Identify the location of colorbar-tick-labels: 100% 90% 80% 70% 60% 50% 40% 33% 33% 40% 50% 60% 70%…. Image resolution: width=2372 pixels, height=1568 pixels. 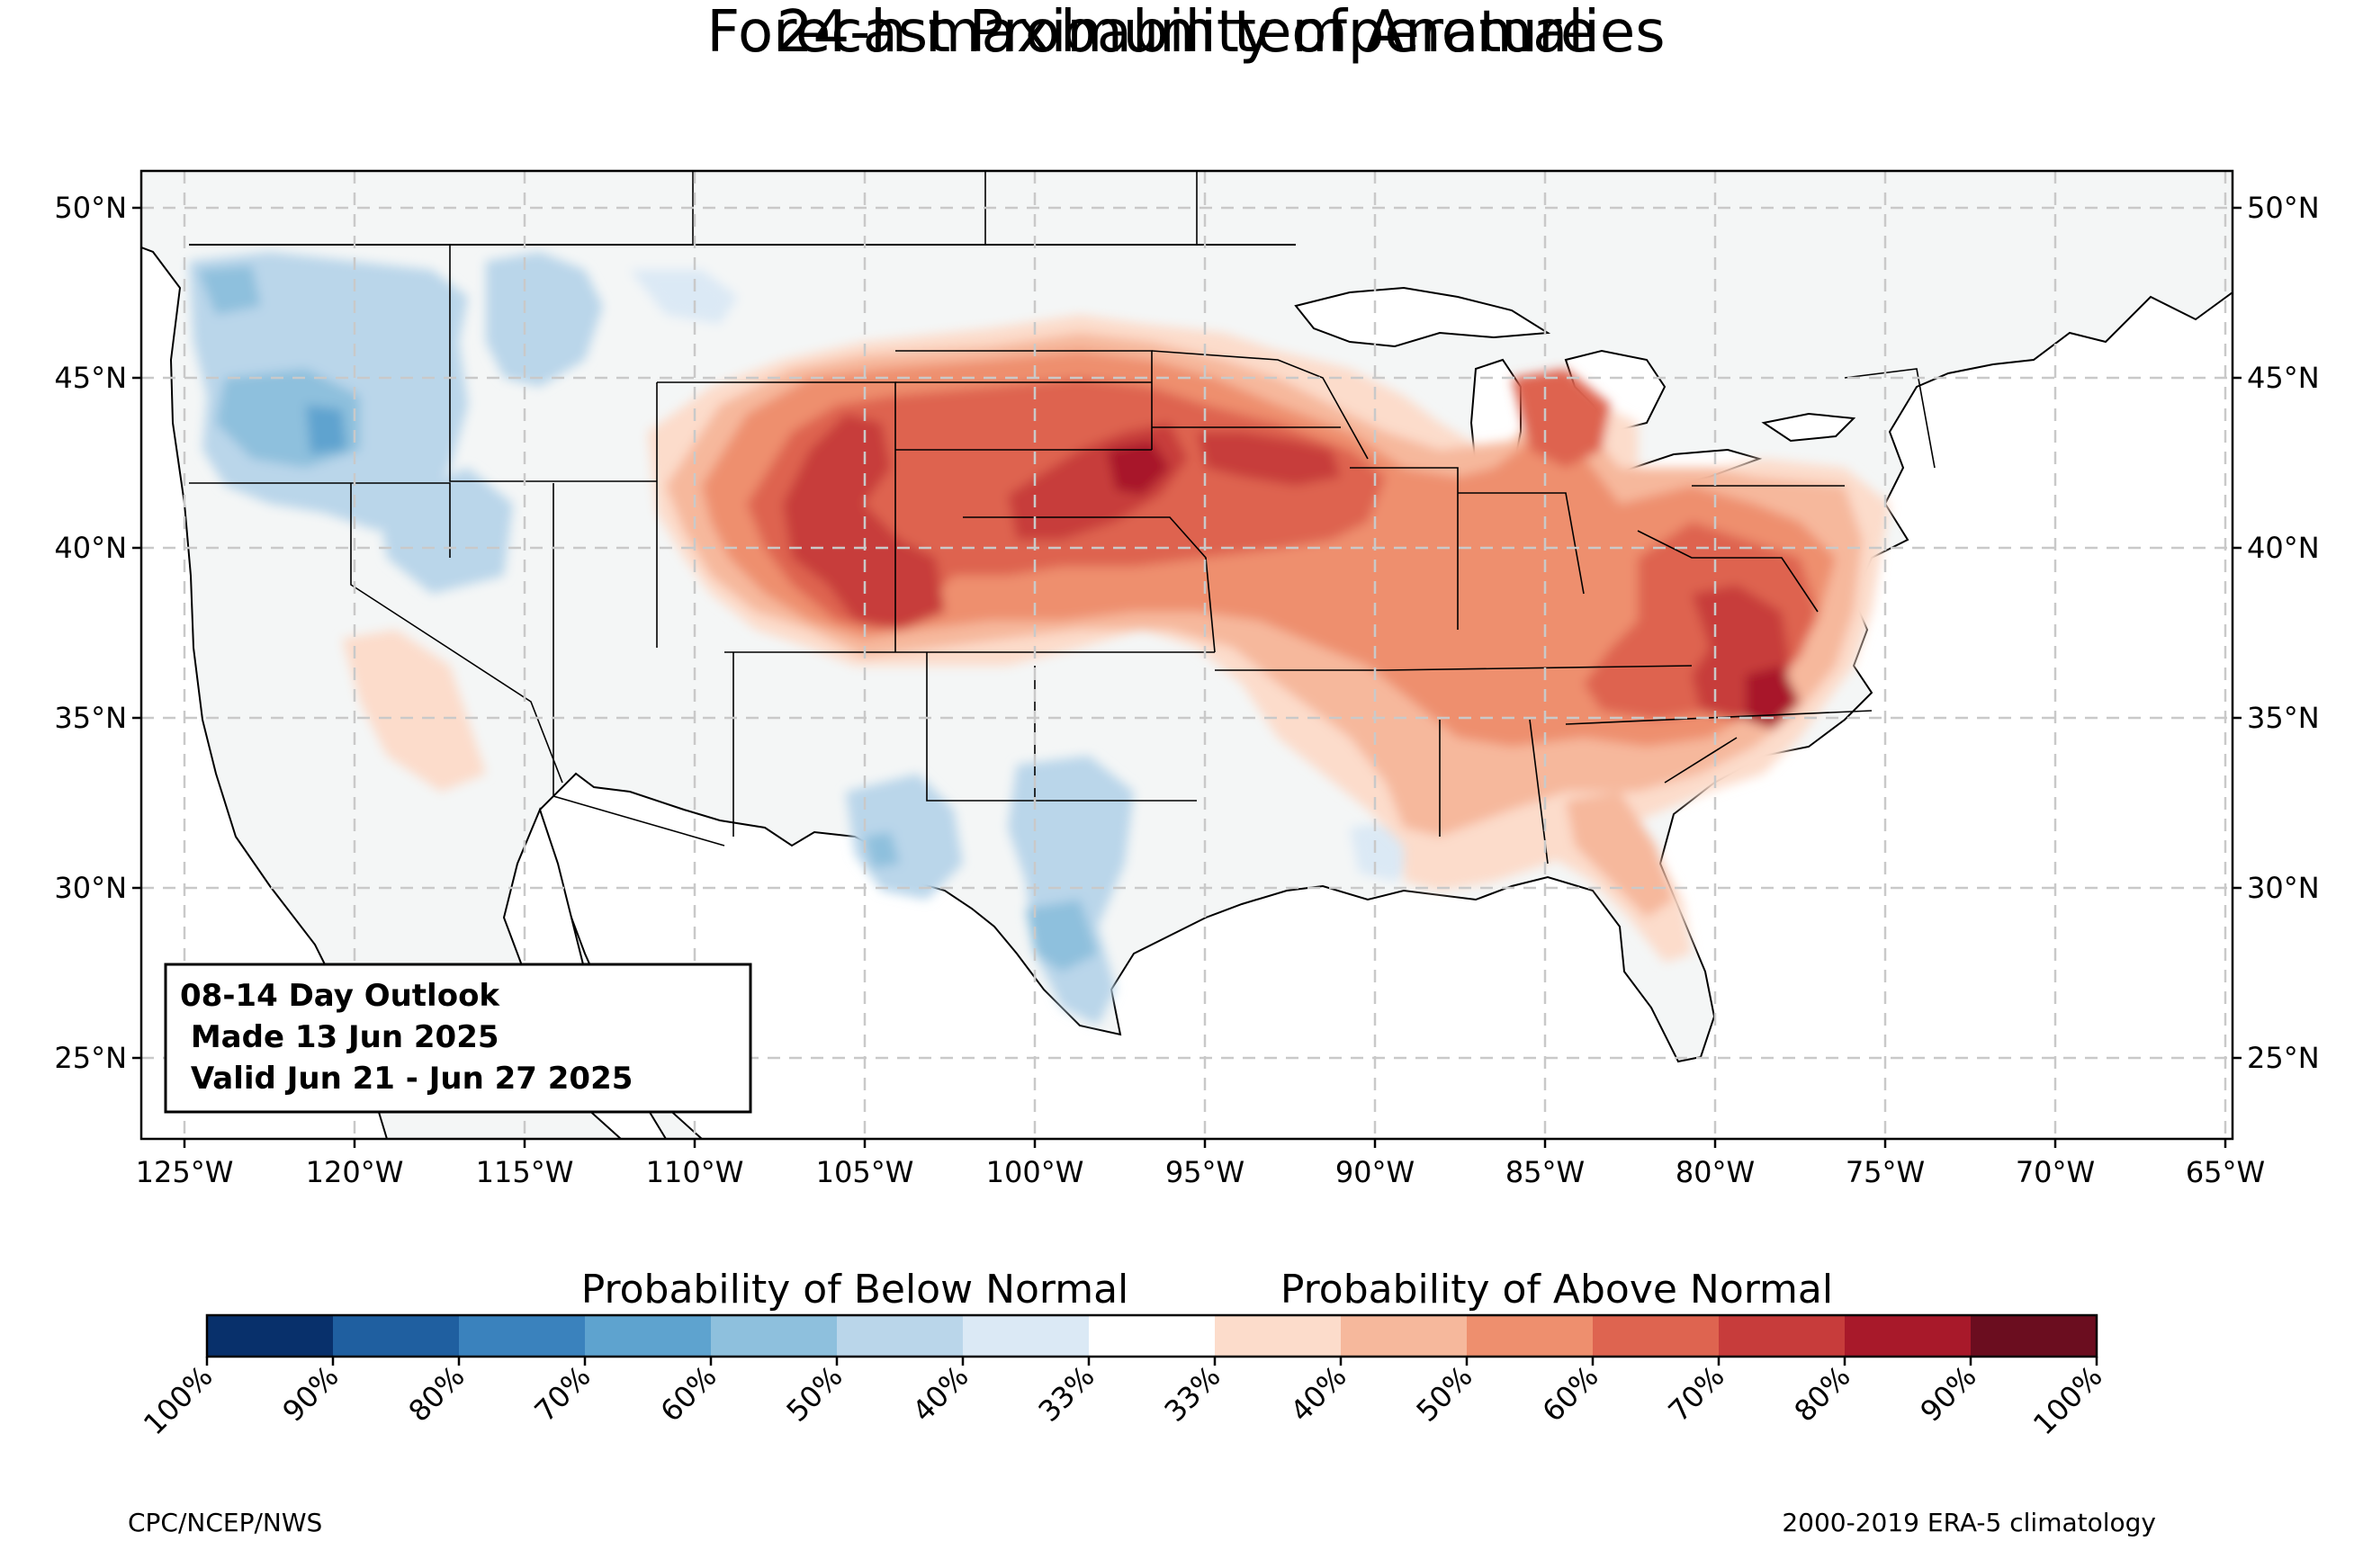
(1123, 1400).